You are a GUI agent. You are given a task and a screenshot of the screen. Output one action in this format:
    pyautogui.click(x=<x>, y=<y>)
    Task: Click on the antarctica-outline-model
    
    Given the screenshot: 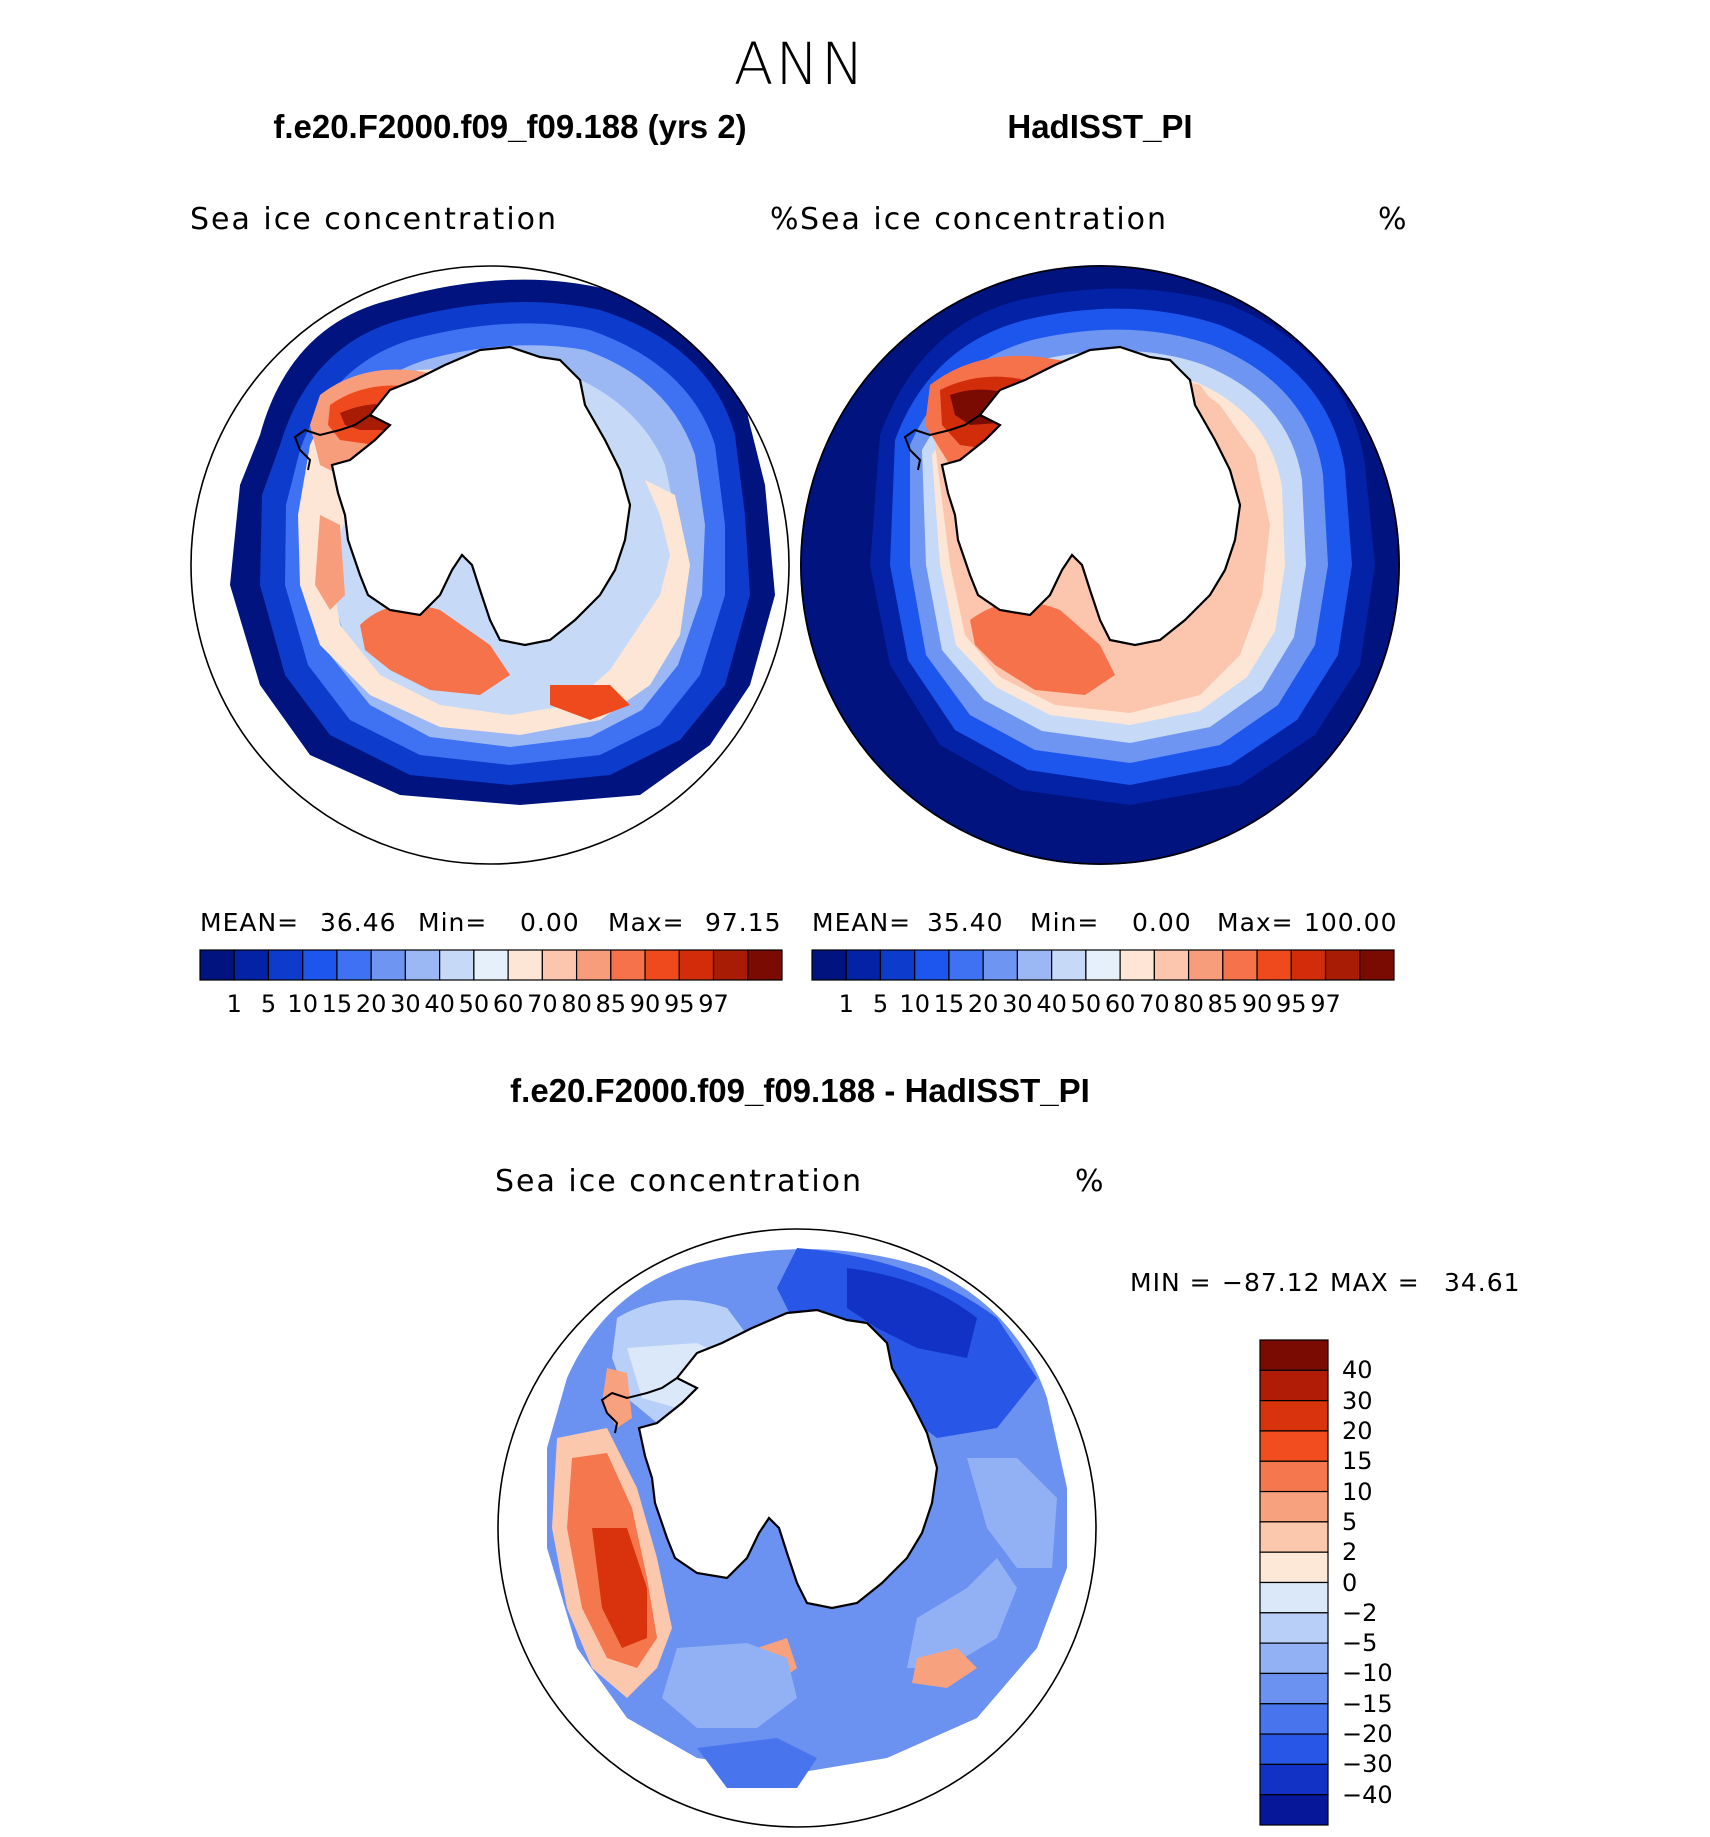 What is the action you would take?
    pyautogui.click(x=481, y=496)
    